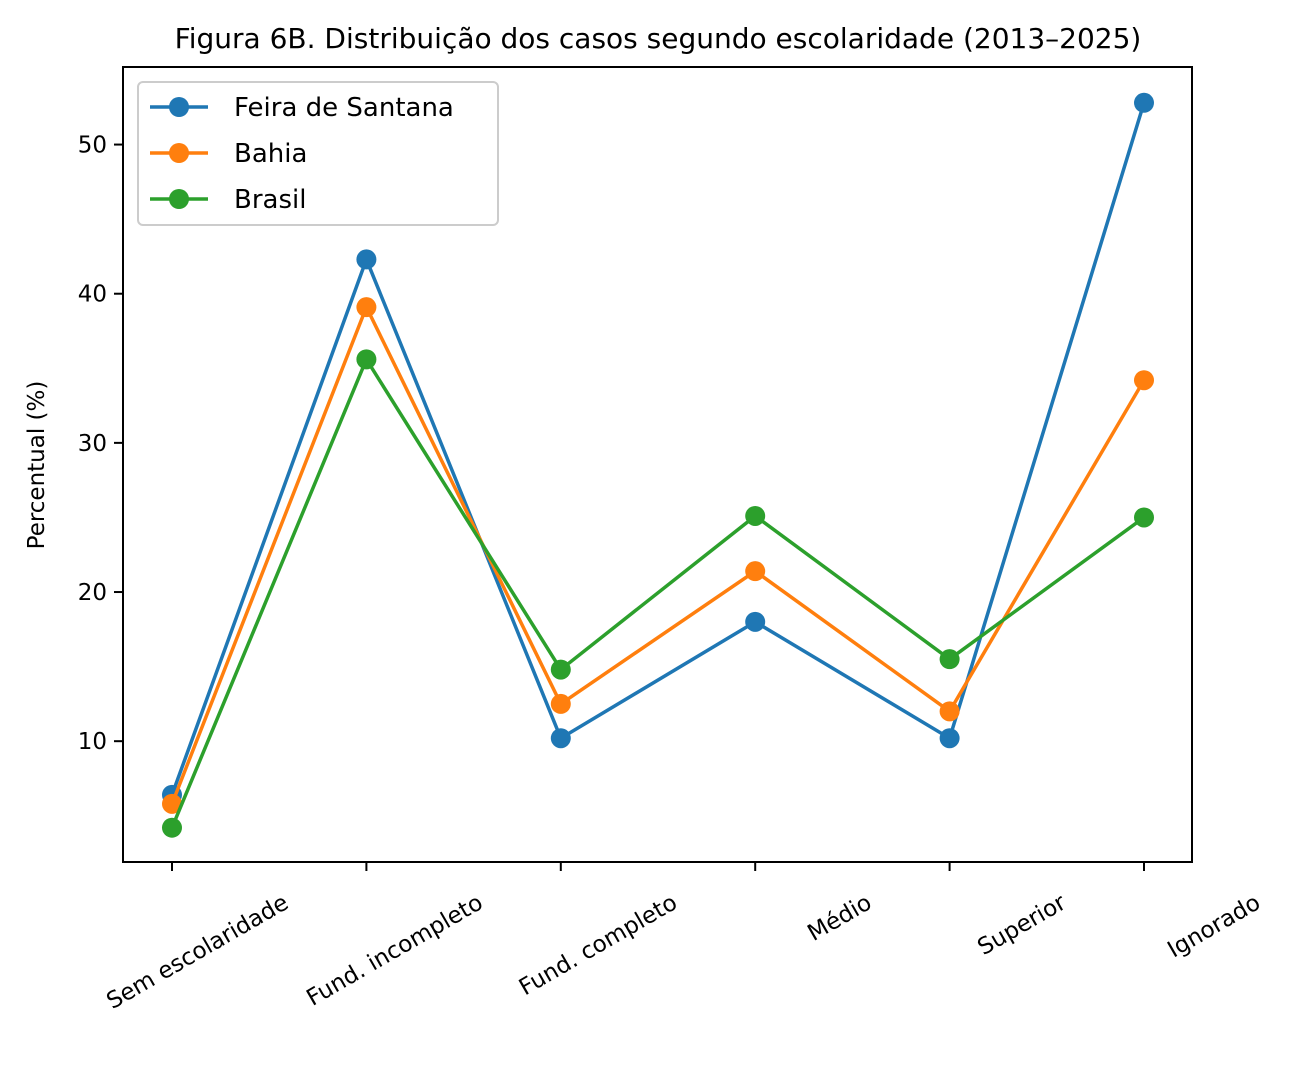  Describe the element at coordinates (394, 951) in the screenshot. I see `x-tick-label: Fund. incompleto` at that location.